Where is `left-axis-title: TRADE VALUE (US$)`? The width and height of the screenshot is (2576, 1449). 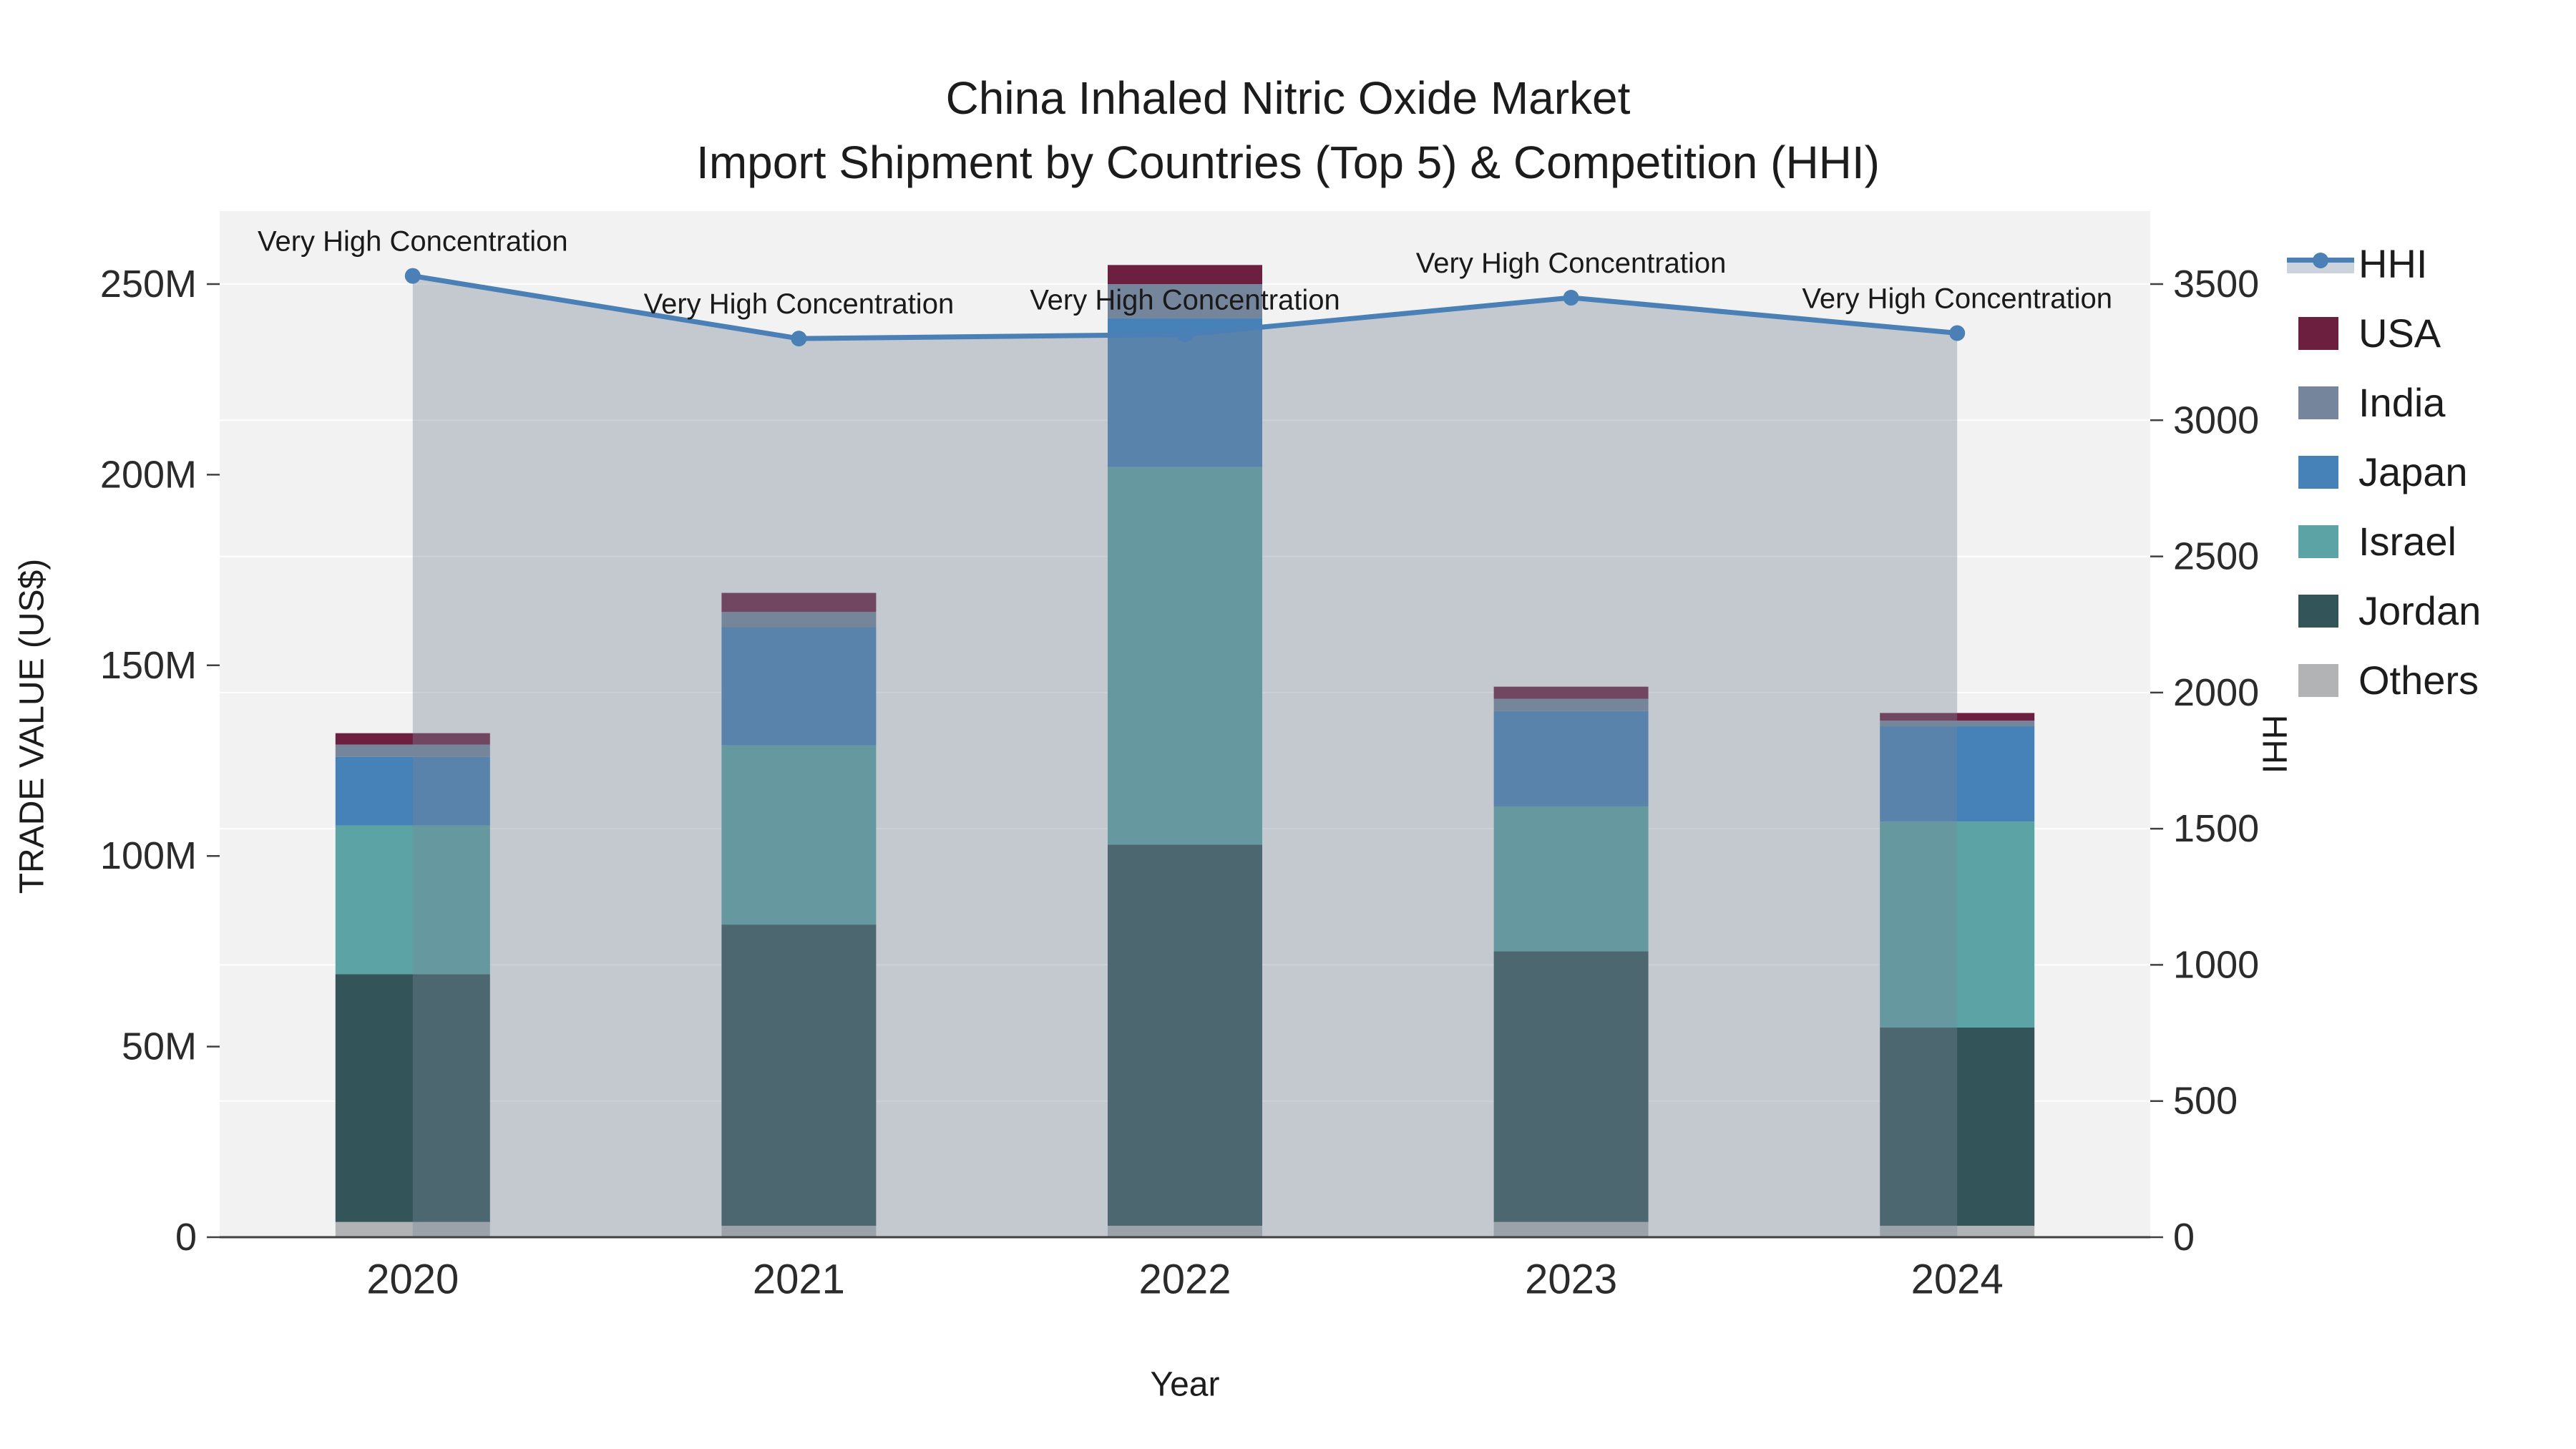 left-axis-title: TRADE VALUE (US$) is located at coordinates (33, 726).